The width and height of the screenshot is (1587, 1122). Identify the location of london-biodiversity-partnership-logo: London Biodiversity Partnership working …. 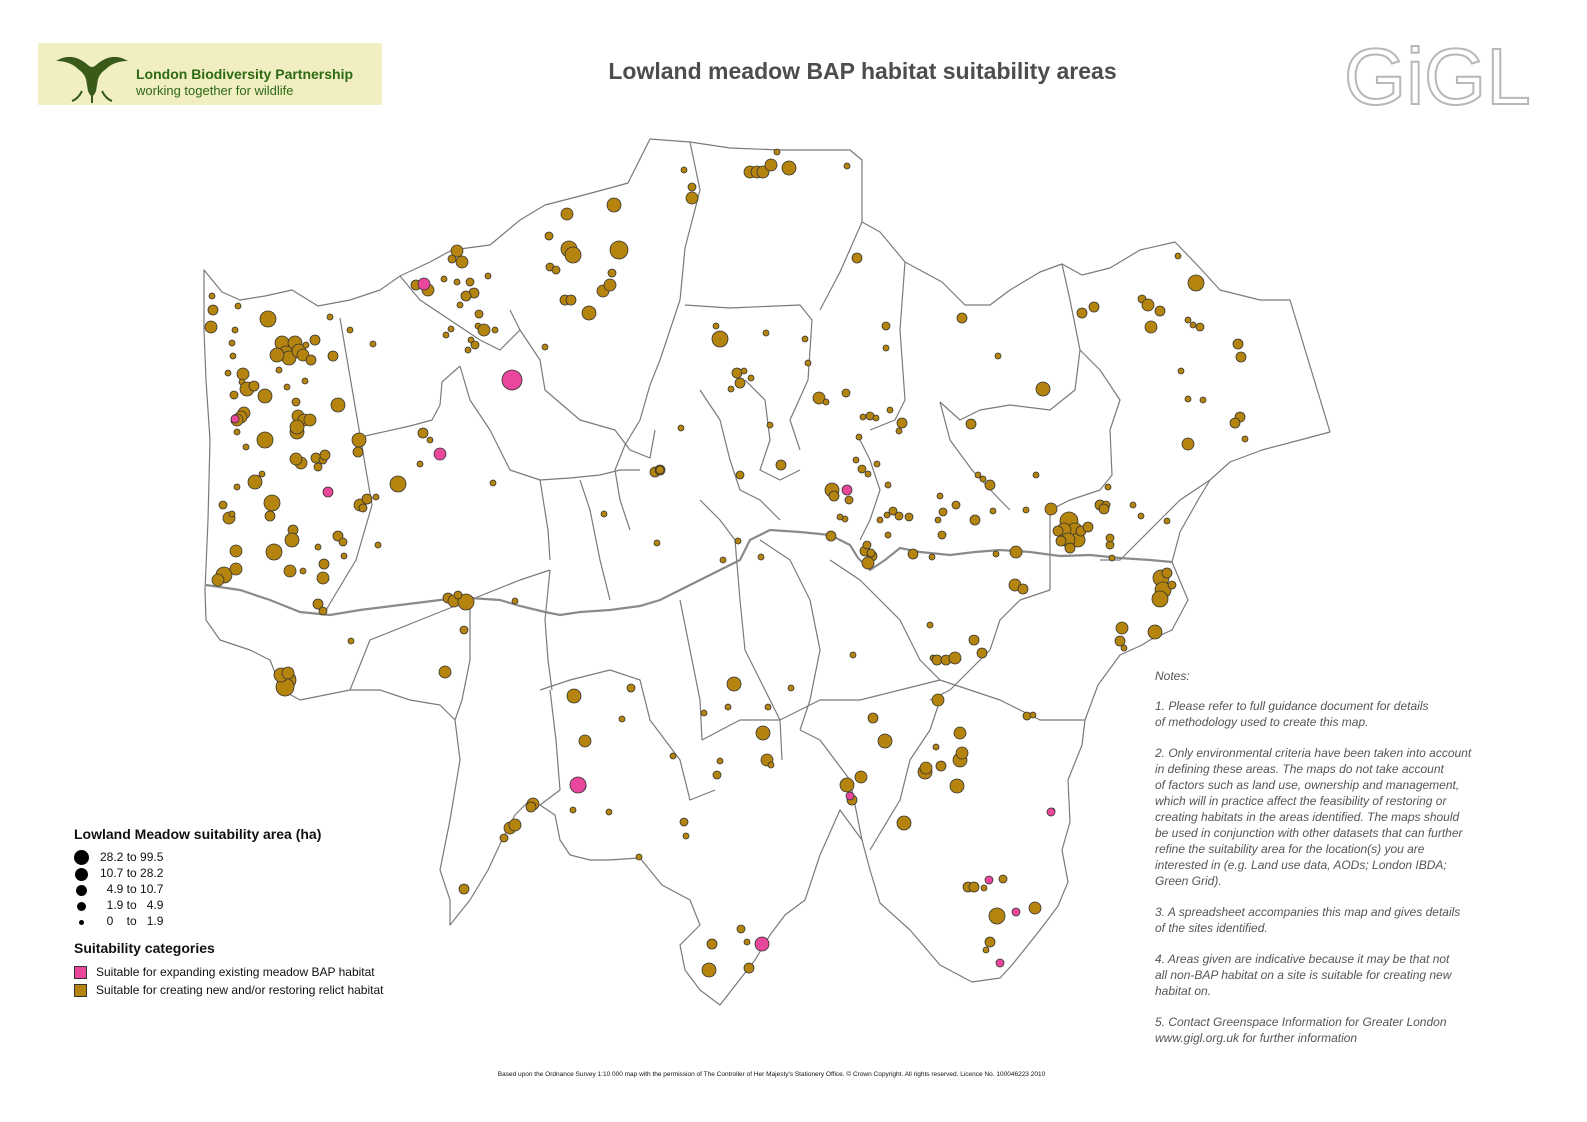
(210, 74).